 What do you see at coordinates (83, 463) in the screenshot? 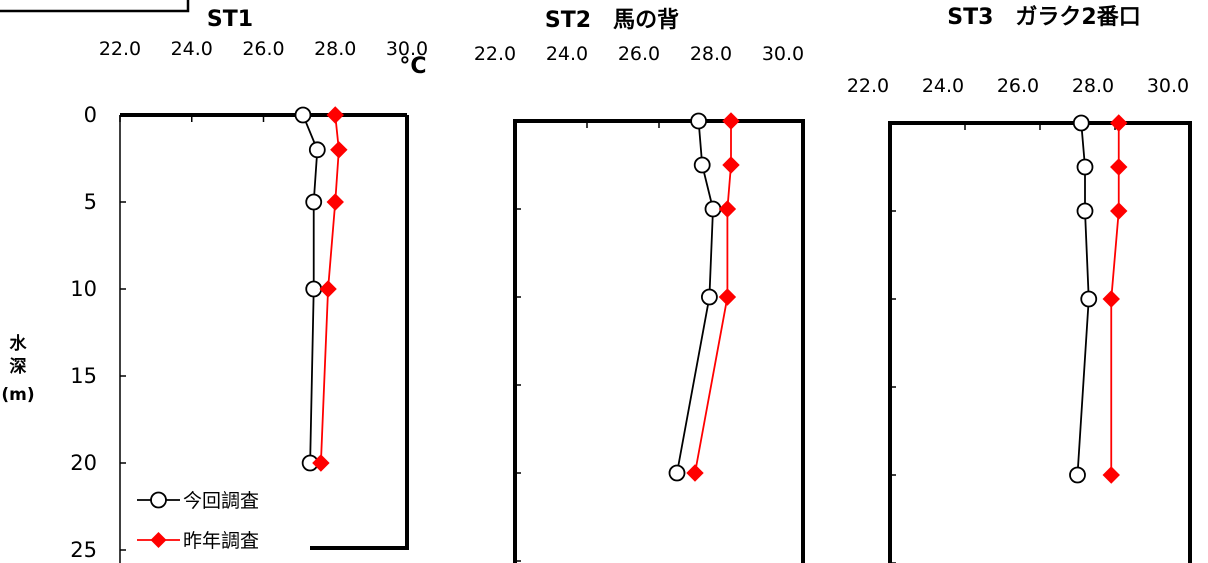
I see `y-tick-label: 20` at bounding box center [83, 463].